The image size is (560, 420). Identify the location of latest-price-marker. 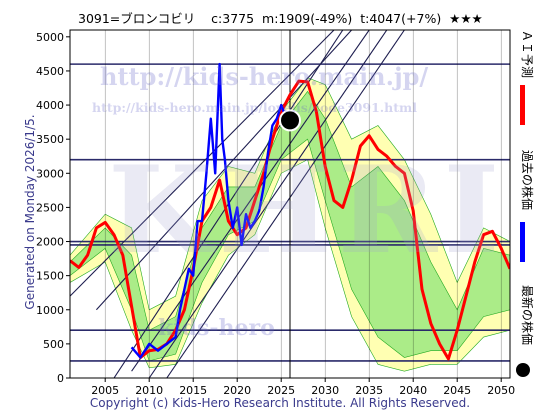
(290, 120).